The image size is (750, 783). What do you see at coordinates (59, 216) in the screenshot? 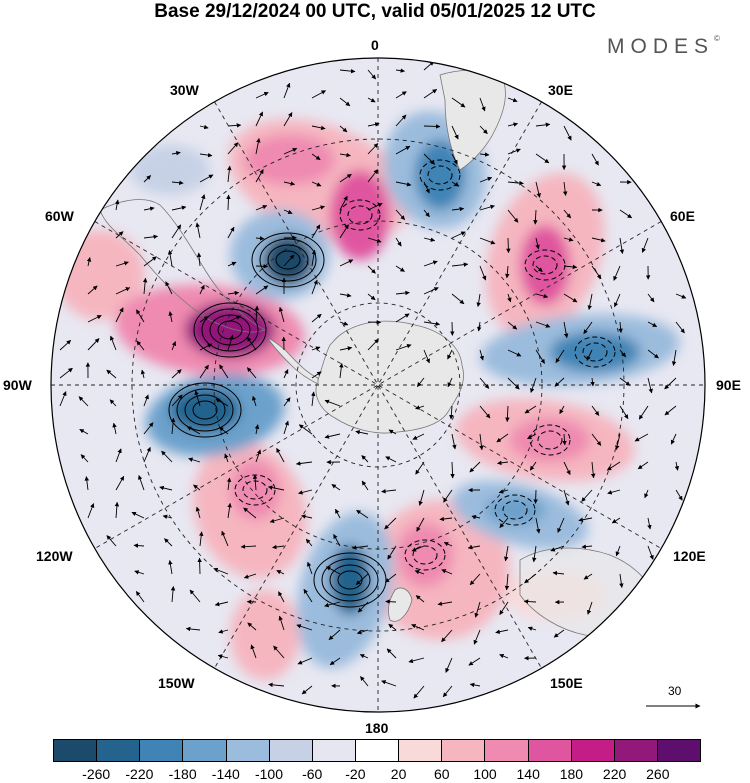
I see `lon-label-60w: 60W` at bounding box center [59, 216].